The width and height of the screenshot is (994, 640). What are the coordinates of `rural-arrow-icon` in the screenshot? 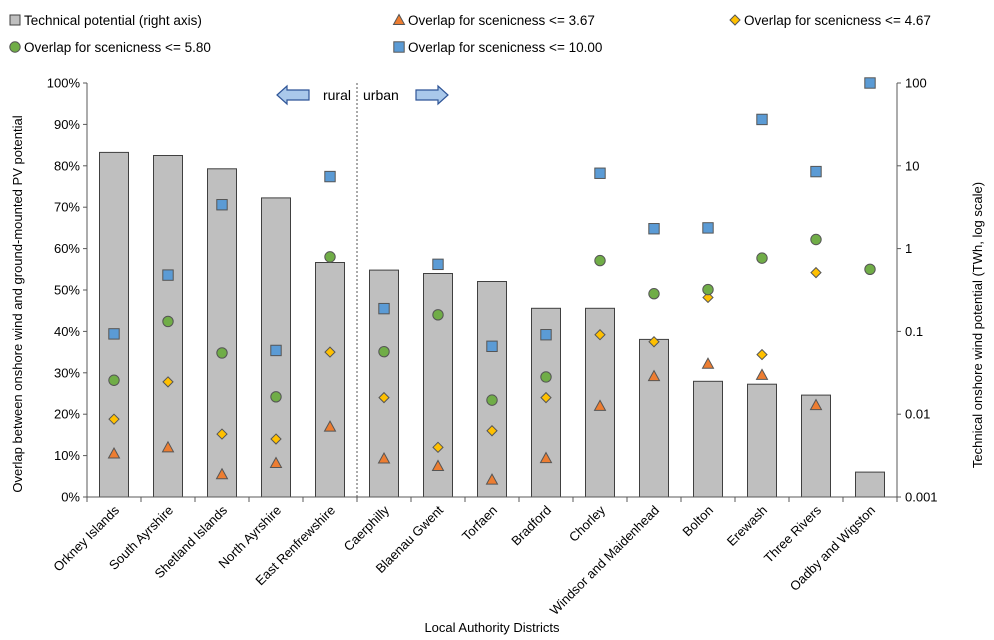 It's located at (293, 95).